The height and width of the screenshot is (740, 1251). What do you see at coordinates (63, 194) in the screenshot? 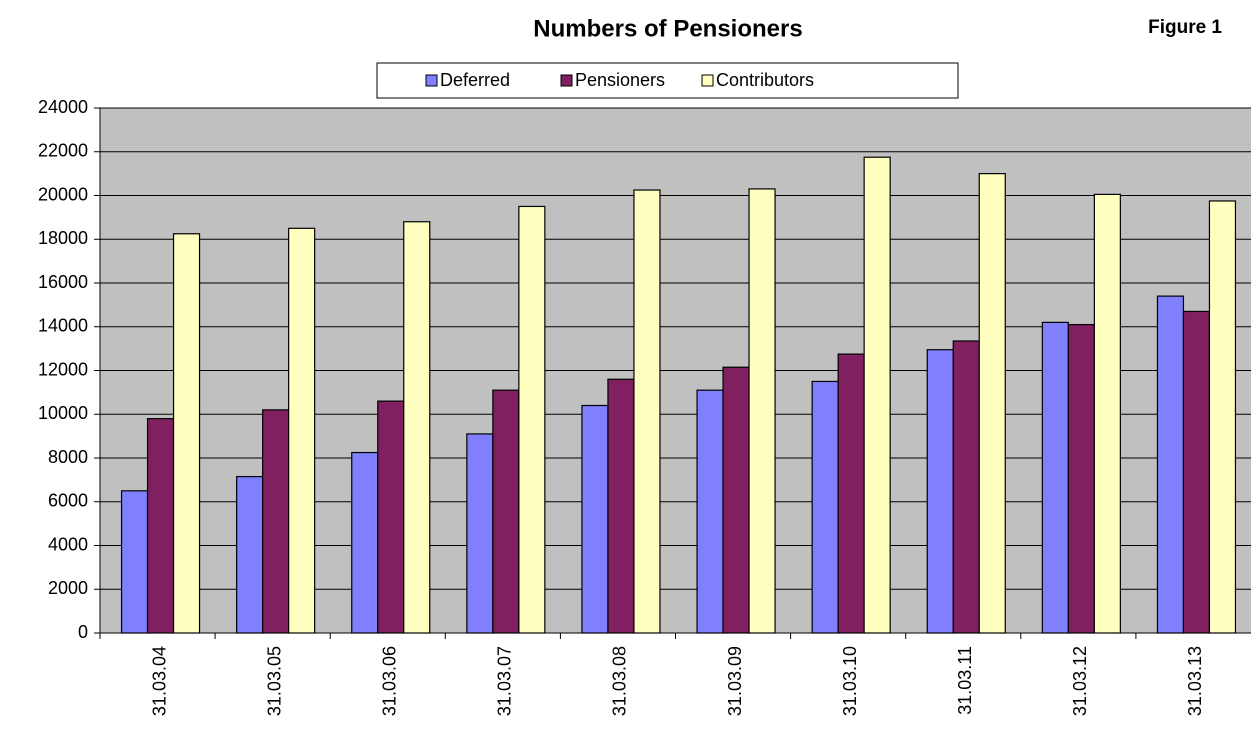
I see `y-tick-label: 20000` at bounding box center [63, 194].